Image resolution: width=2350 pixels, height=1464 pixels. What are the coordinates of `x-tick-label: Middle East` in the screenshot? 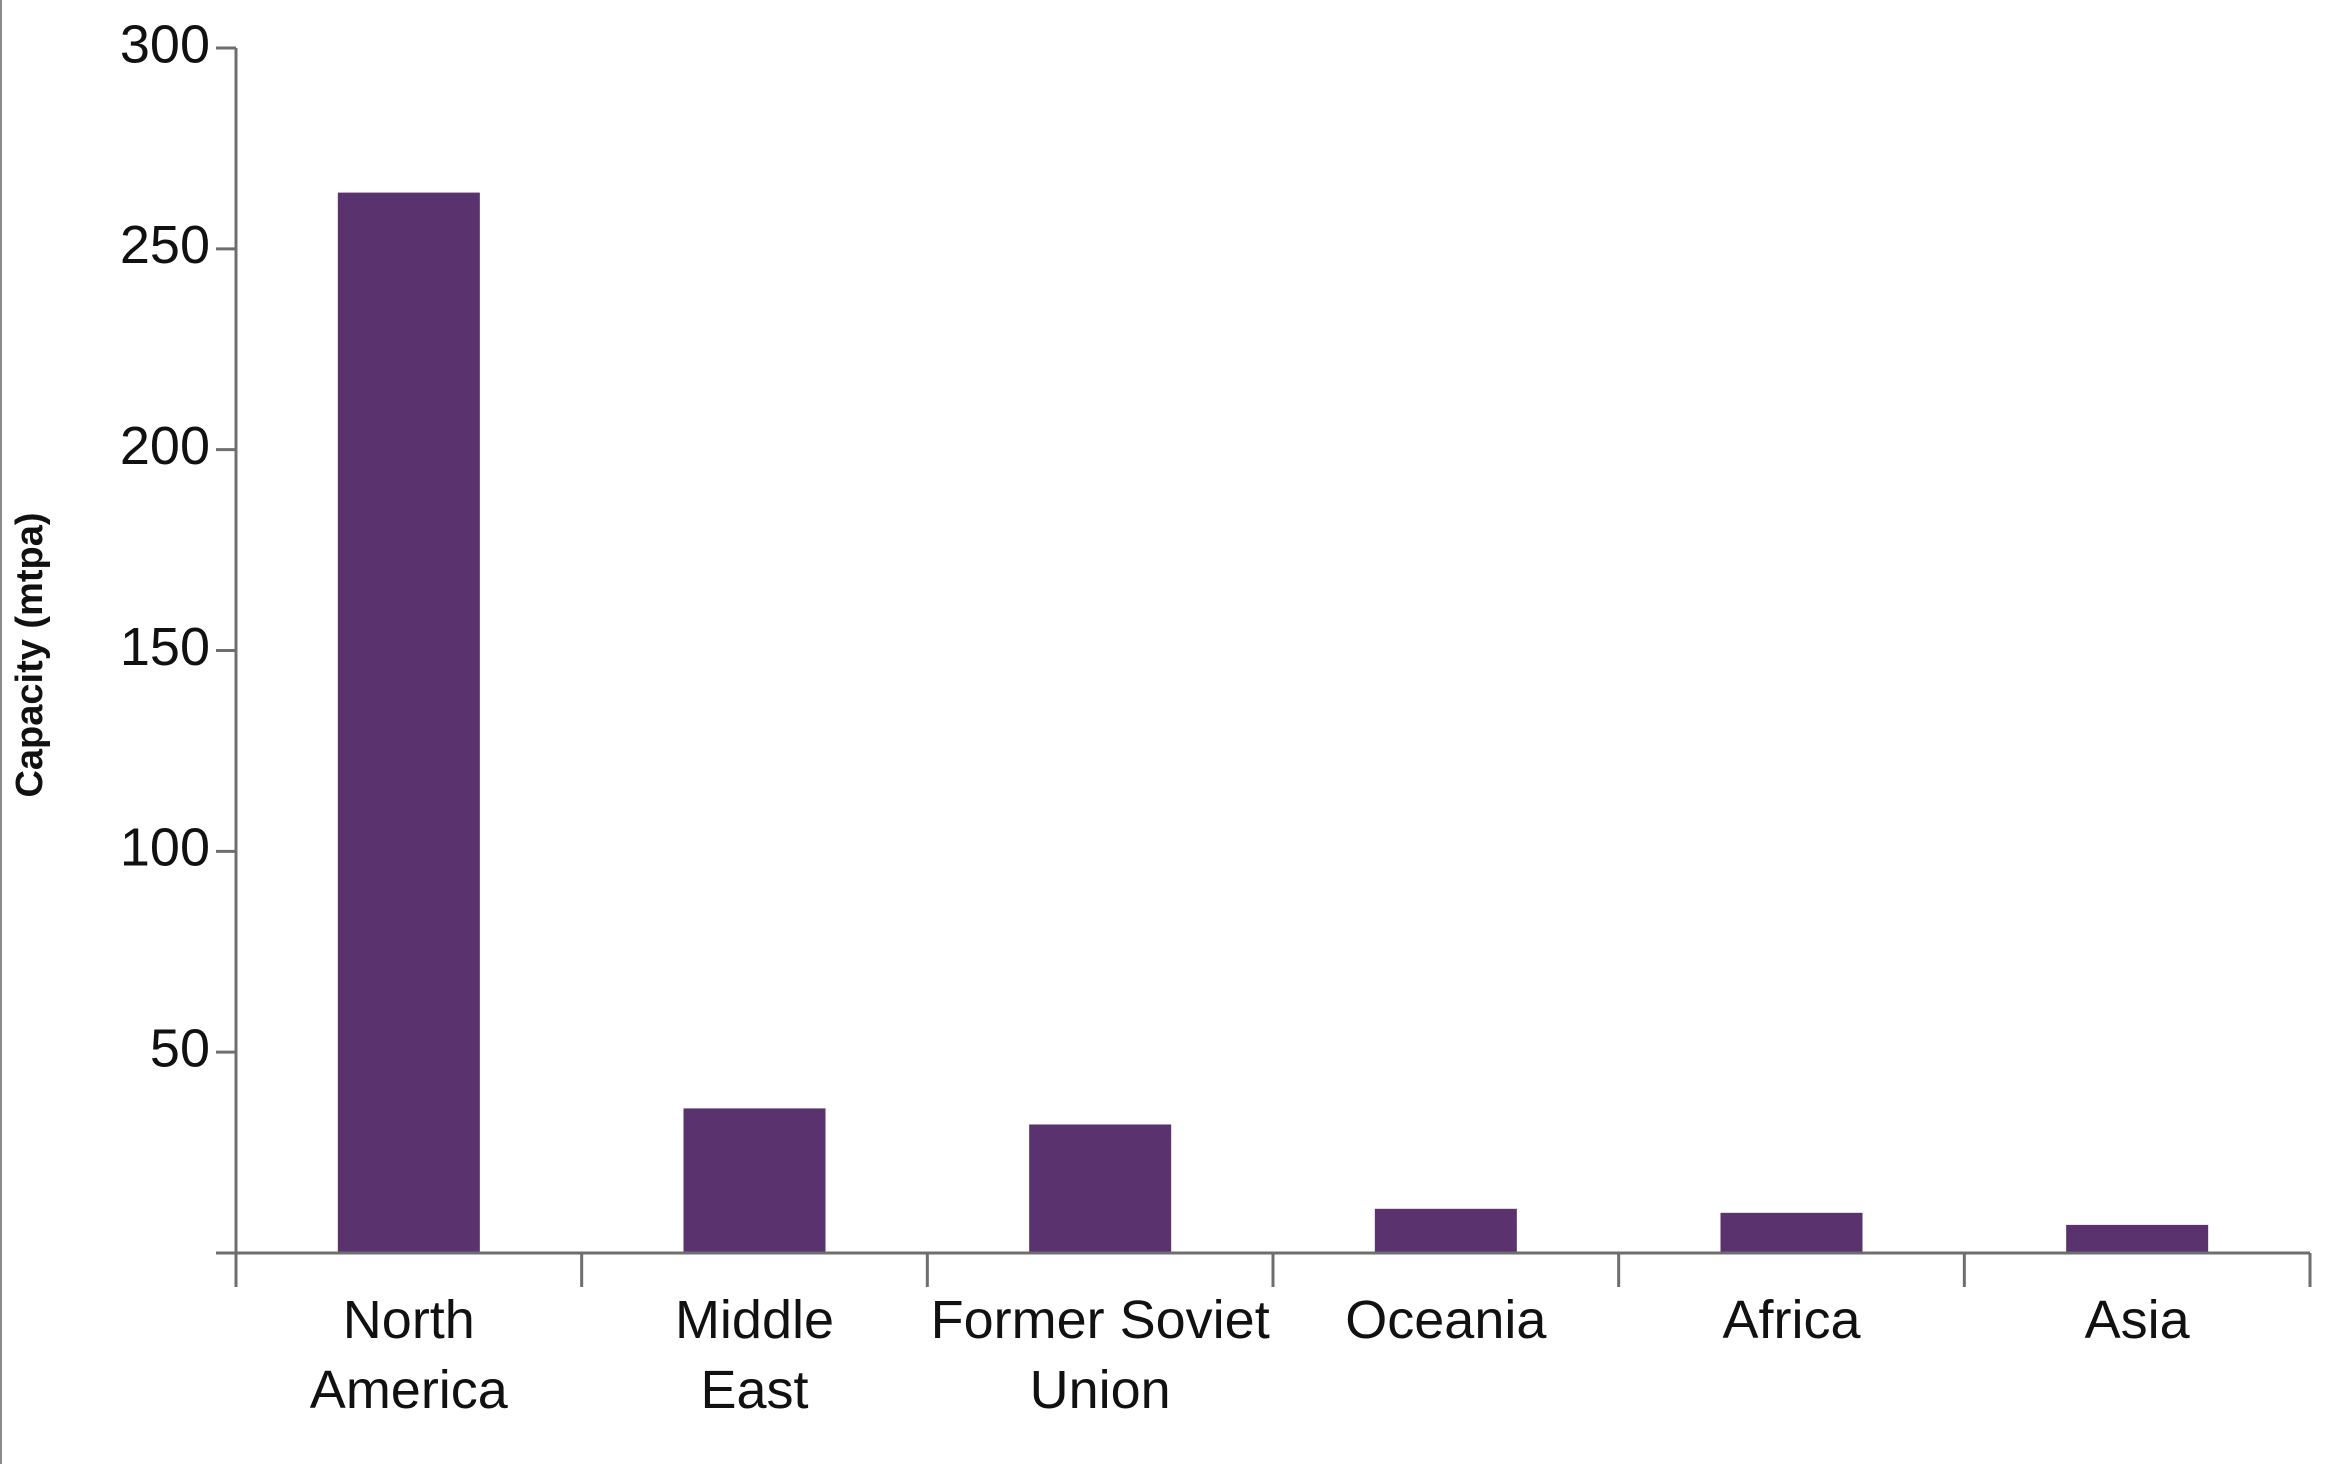 It's located at (754, 1355).